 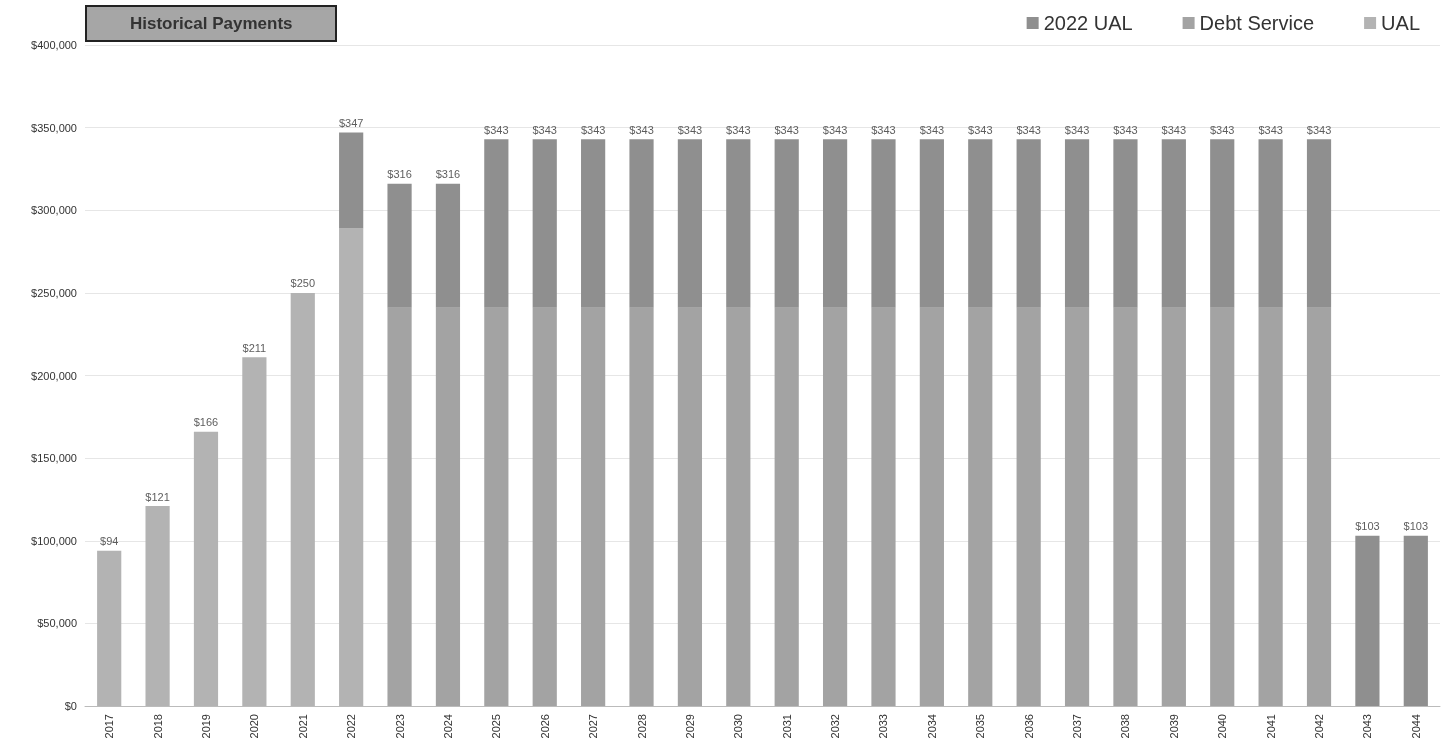 What do you see at coordinates (593, 726) in the screenshot?
I see `x-tick-label: 2027` at bounding box center [593, 726].